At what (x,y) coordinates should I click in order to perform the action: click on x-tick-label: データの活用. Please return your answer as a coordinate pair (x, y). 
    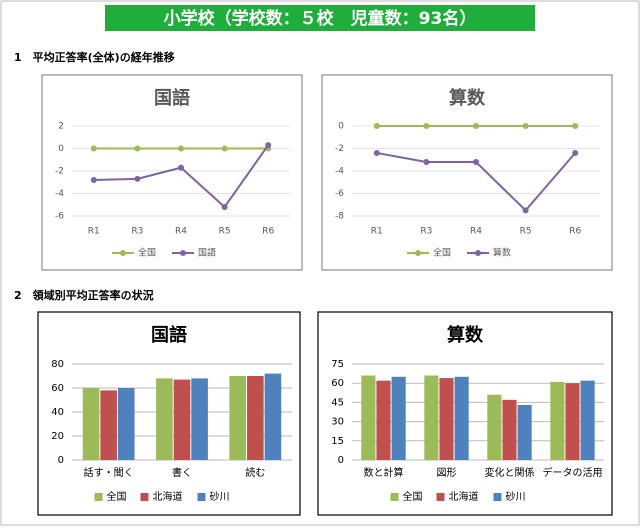
    Looking at the image, I should click on (573, 472).